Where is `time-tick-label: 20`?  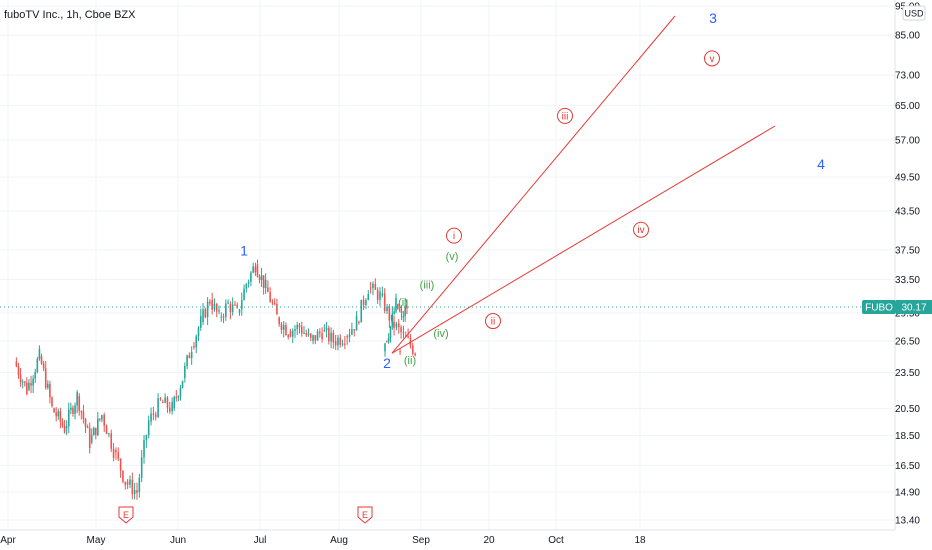
time-tick-label: 20 is located at coordinates (489, 540).